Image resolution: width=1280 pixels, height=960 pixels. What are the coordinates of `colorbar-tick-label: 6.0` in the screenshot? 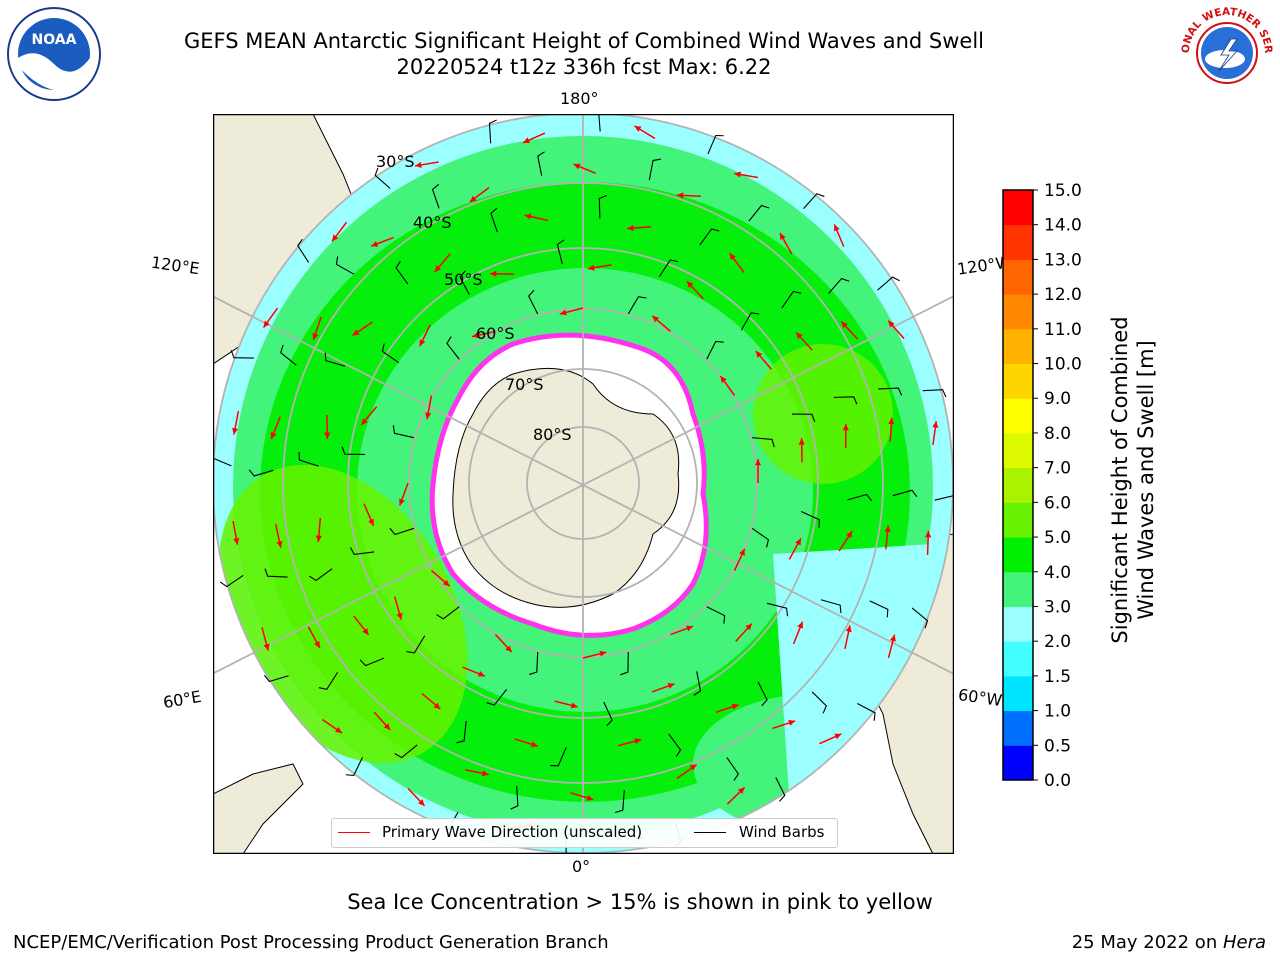 It's located at (1057, 503).